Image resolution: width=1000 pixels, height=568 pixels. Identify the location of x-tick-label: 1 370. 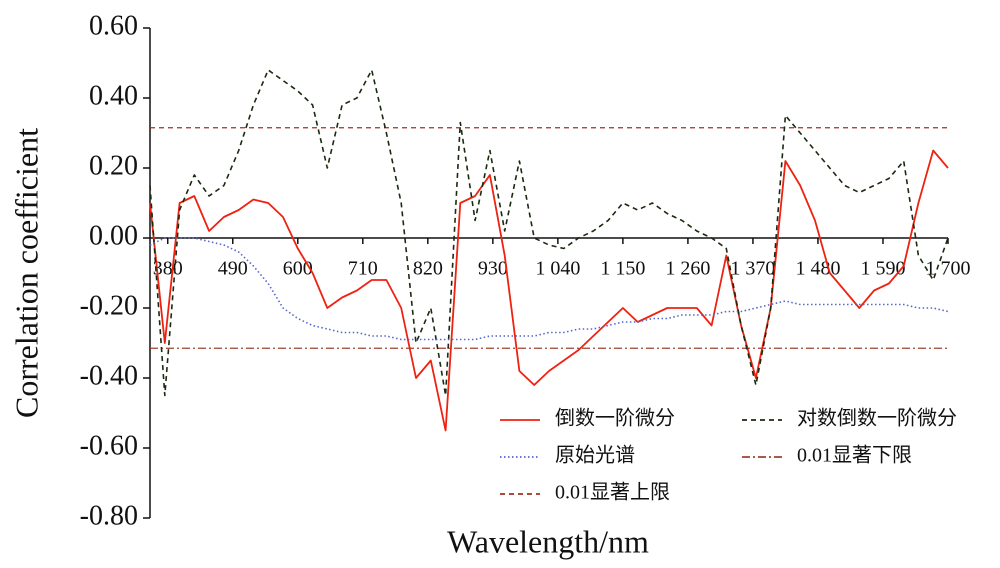
(752, 269).